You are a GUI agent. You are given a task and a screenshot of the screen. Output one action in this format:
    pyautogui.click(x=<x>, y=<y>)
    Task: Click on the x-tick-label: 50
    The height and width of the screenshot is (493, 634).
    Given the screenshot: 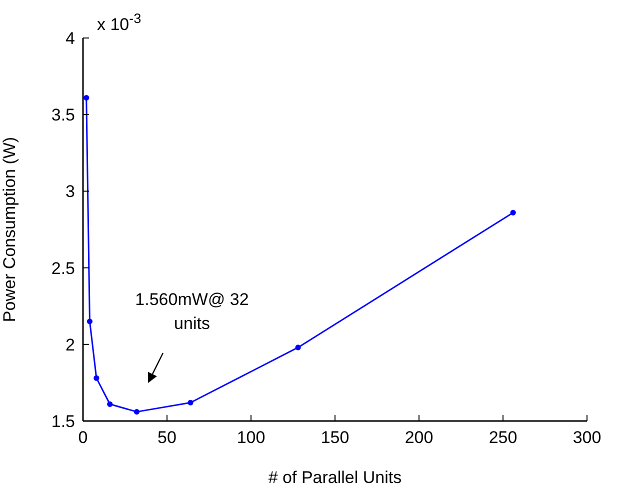 What is the action you would take?
    pyautogui.click(x=167, y=438)
    